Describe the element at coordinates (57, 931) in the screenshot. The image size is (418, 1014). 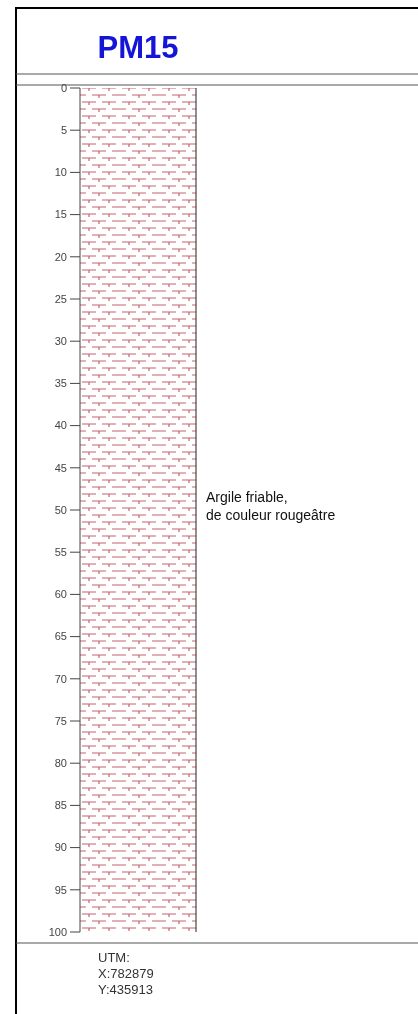
I see `y-tick-label: 100` at that location.